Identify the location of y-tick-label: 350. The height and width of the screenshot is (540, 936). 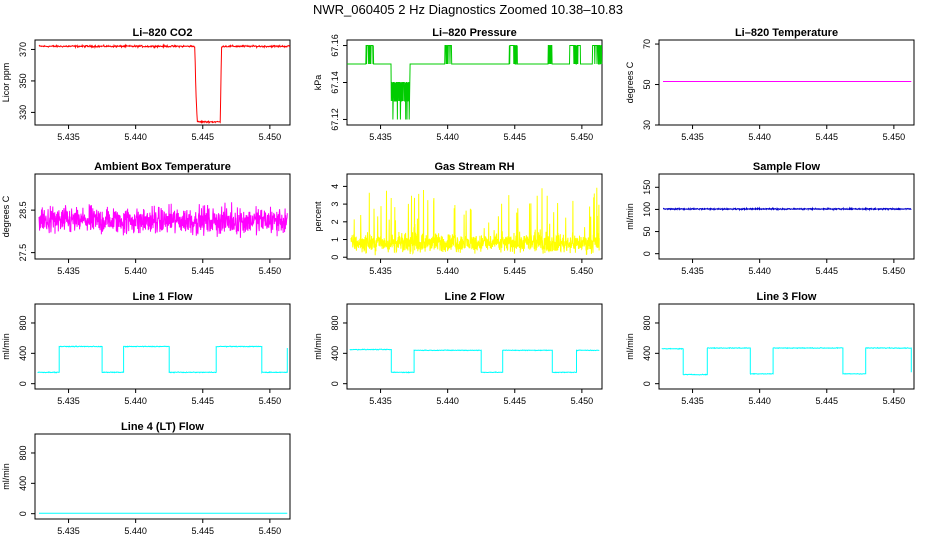
(23, 80).